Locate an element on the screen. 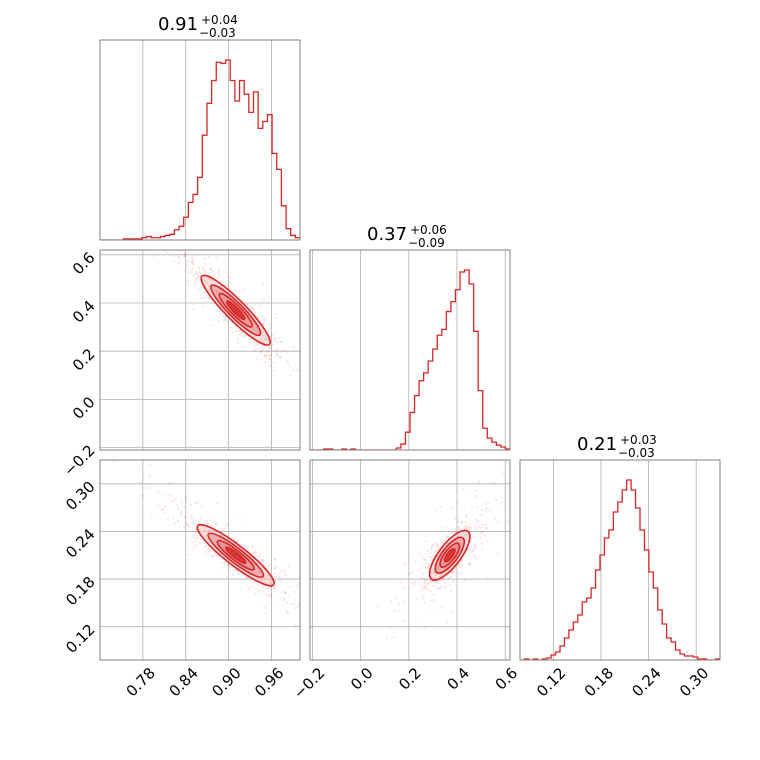 This screenshot has height=760, width=760. density-contour is located at coordinates (235, 310).